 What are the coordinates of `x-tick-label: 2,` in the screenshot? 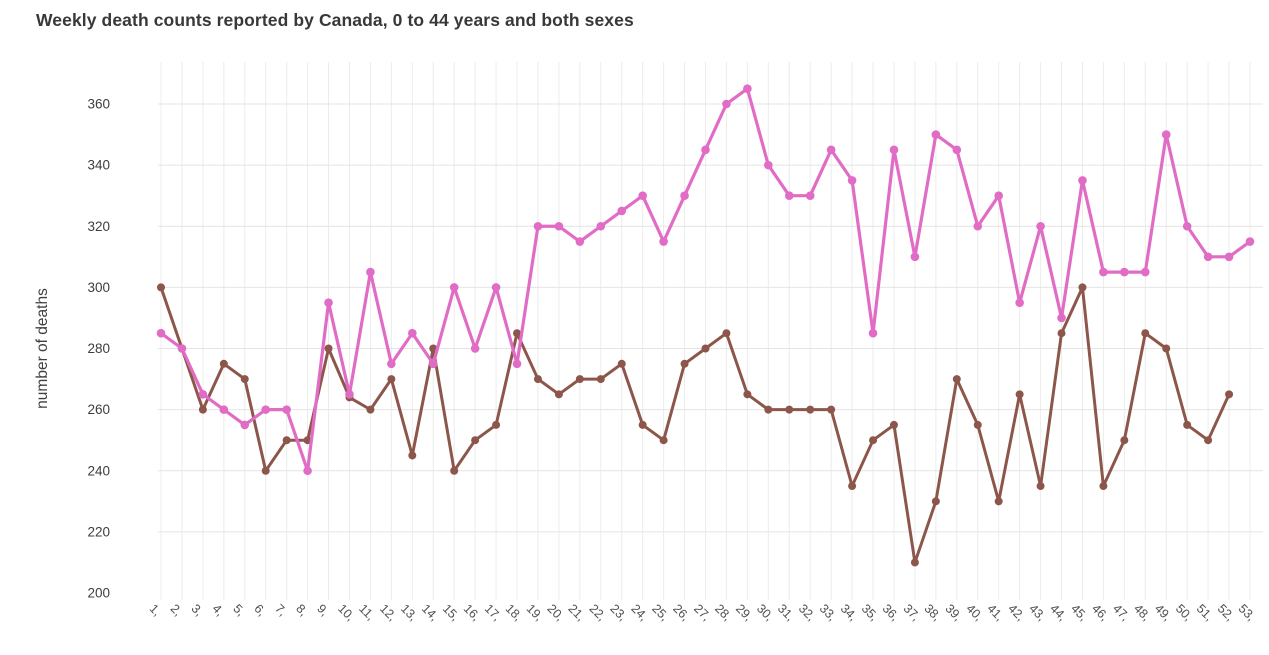 It's located at (176, 609).